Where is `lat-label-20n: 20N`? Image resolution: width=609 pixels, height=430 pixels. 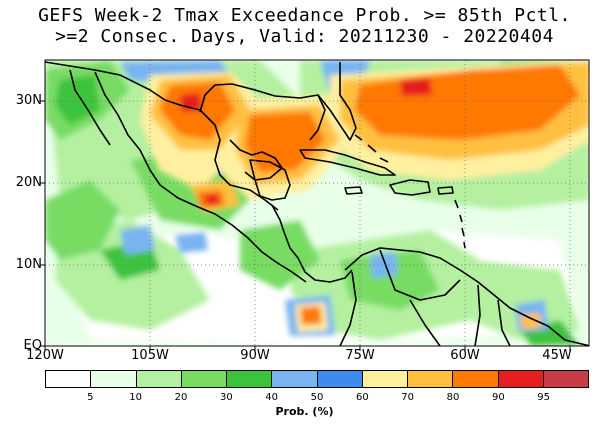 lat-label-20n: 20N is located at coordinates (28, 182).